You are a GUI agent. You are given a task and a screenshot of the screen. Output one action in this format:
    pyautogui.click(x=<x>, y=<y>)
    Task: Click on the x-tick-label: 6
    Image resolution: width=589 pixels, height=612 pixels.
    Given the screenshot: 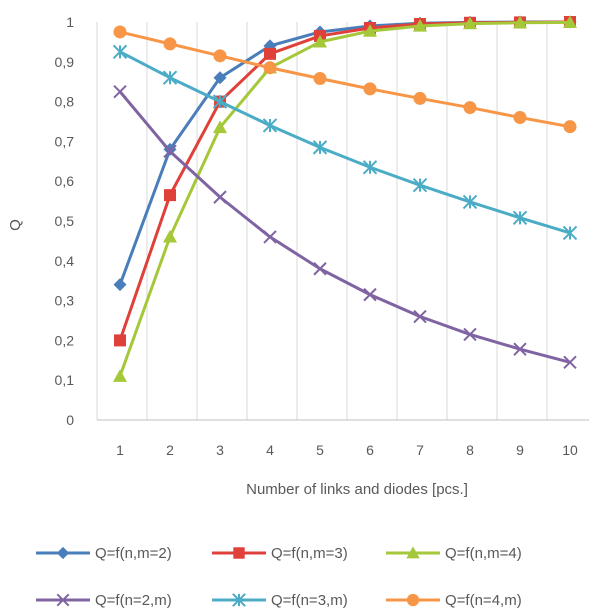 What is the action you would take?
    pyautogui.click(x=370, y=450)
    